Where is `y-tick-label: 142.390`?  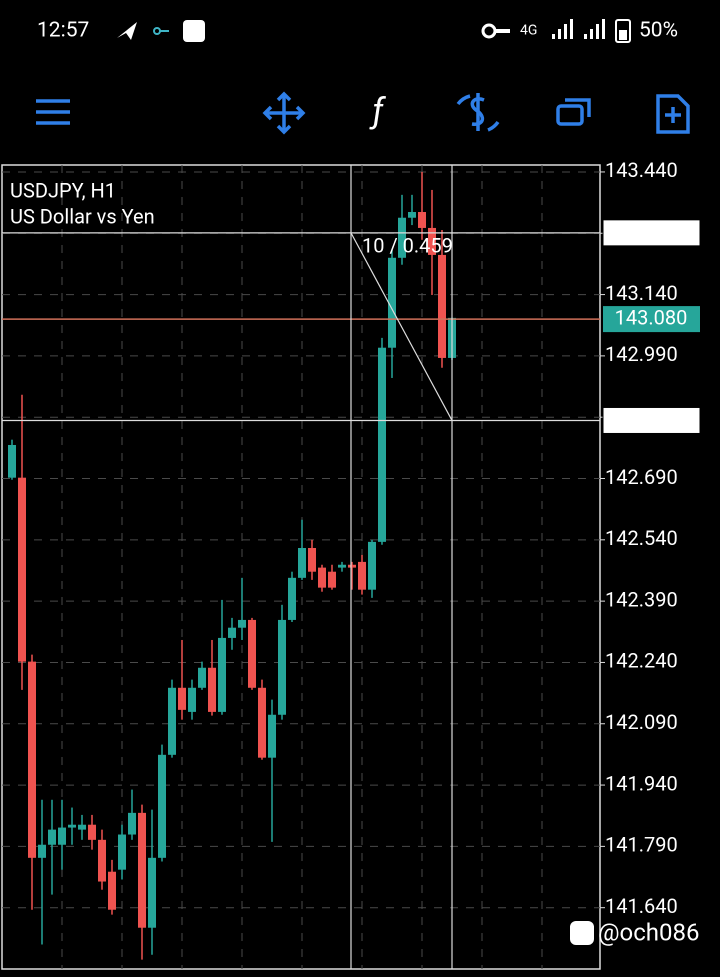
y-tick-label: 142.390 is located at coordinates (641, 599).